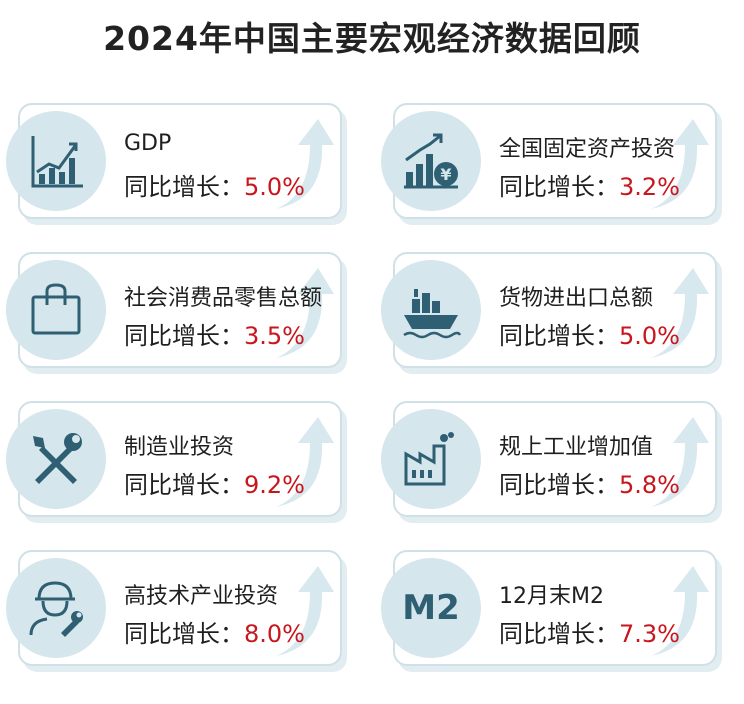 This screenshot has width=744, height=704. I want to click on card-label: 全国固定资产投资, so click(587, 149).